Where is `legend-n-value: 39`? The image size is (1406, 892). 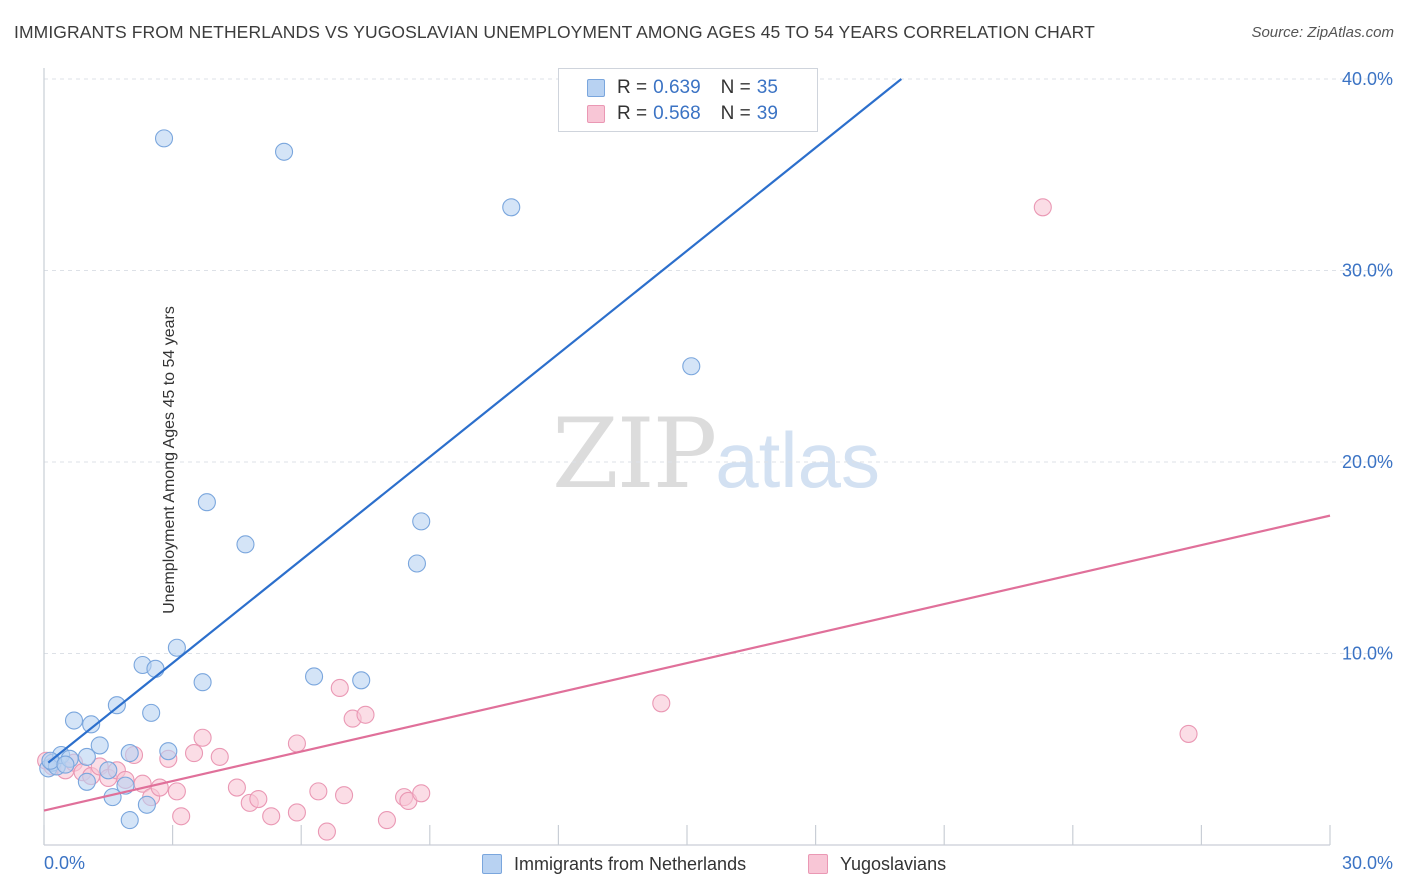 legend-n-value: 39 is located at coordinates (767, 113).